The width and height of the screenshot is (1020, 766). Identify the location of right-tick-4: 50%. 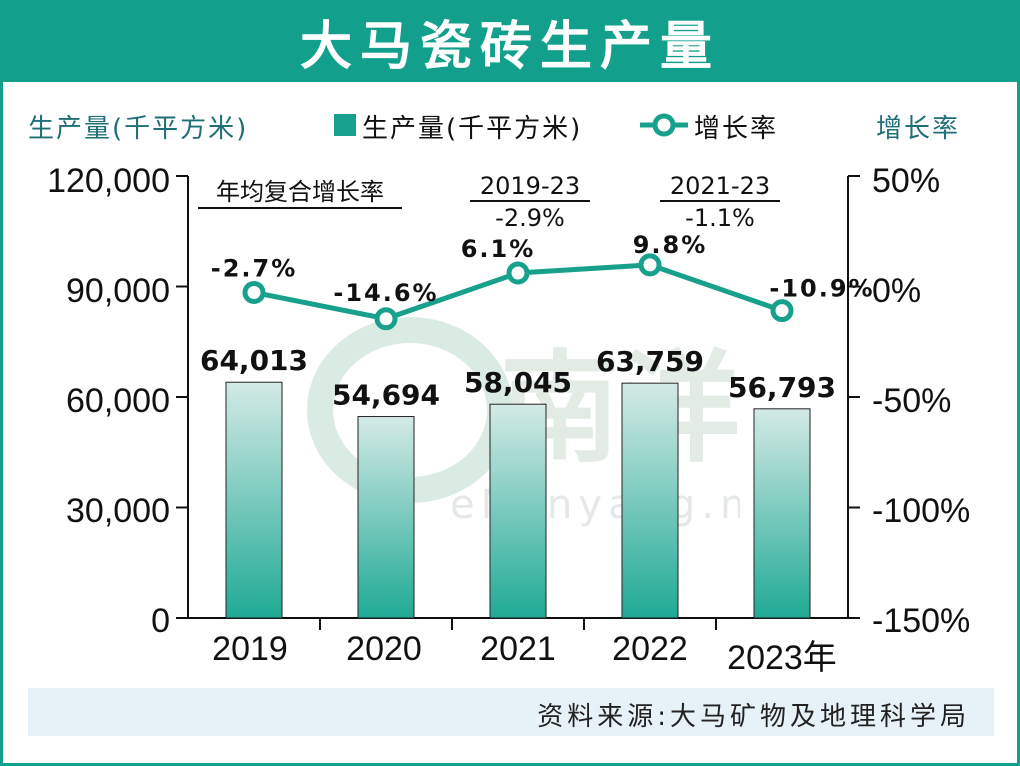
(906, 181).